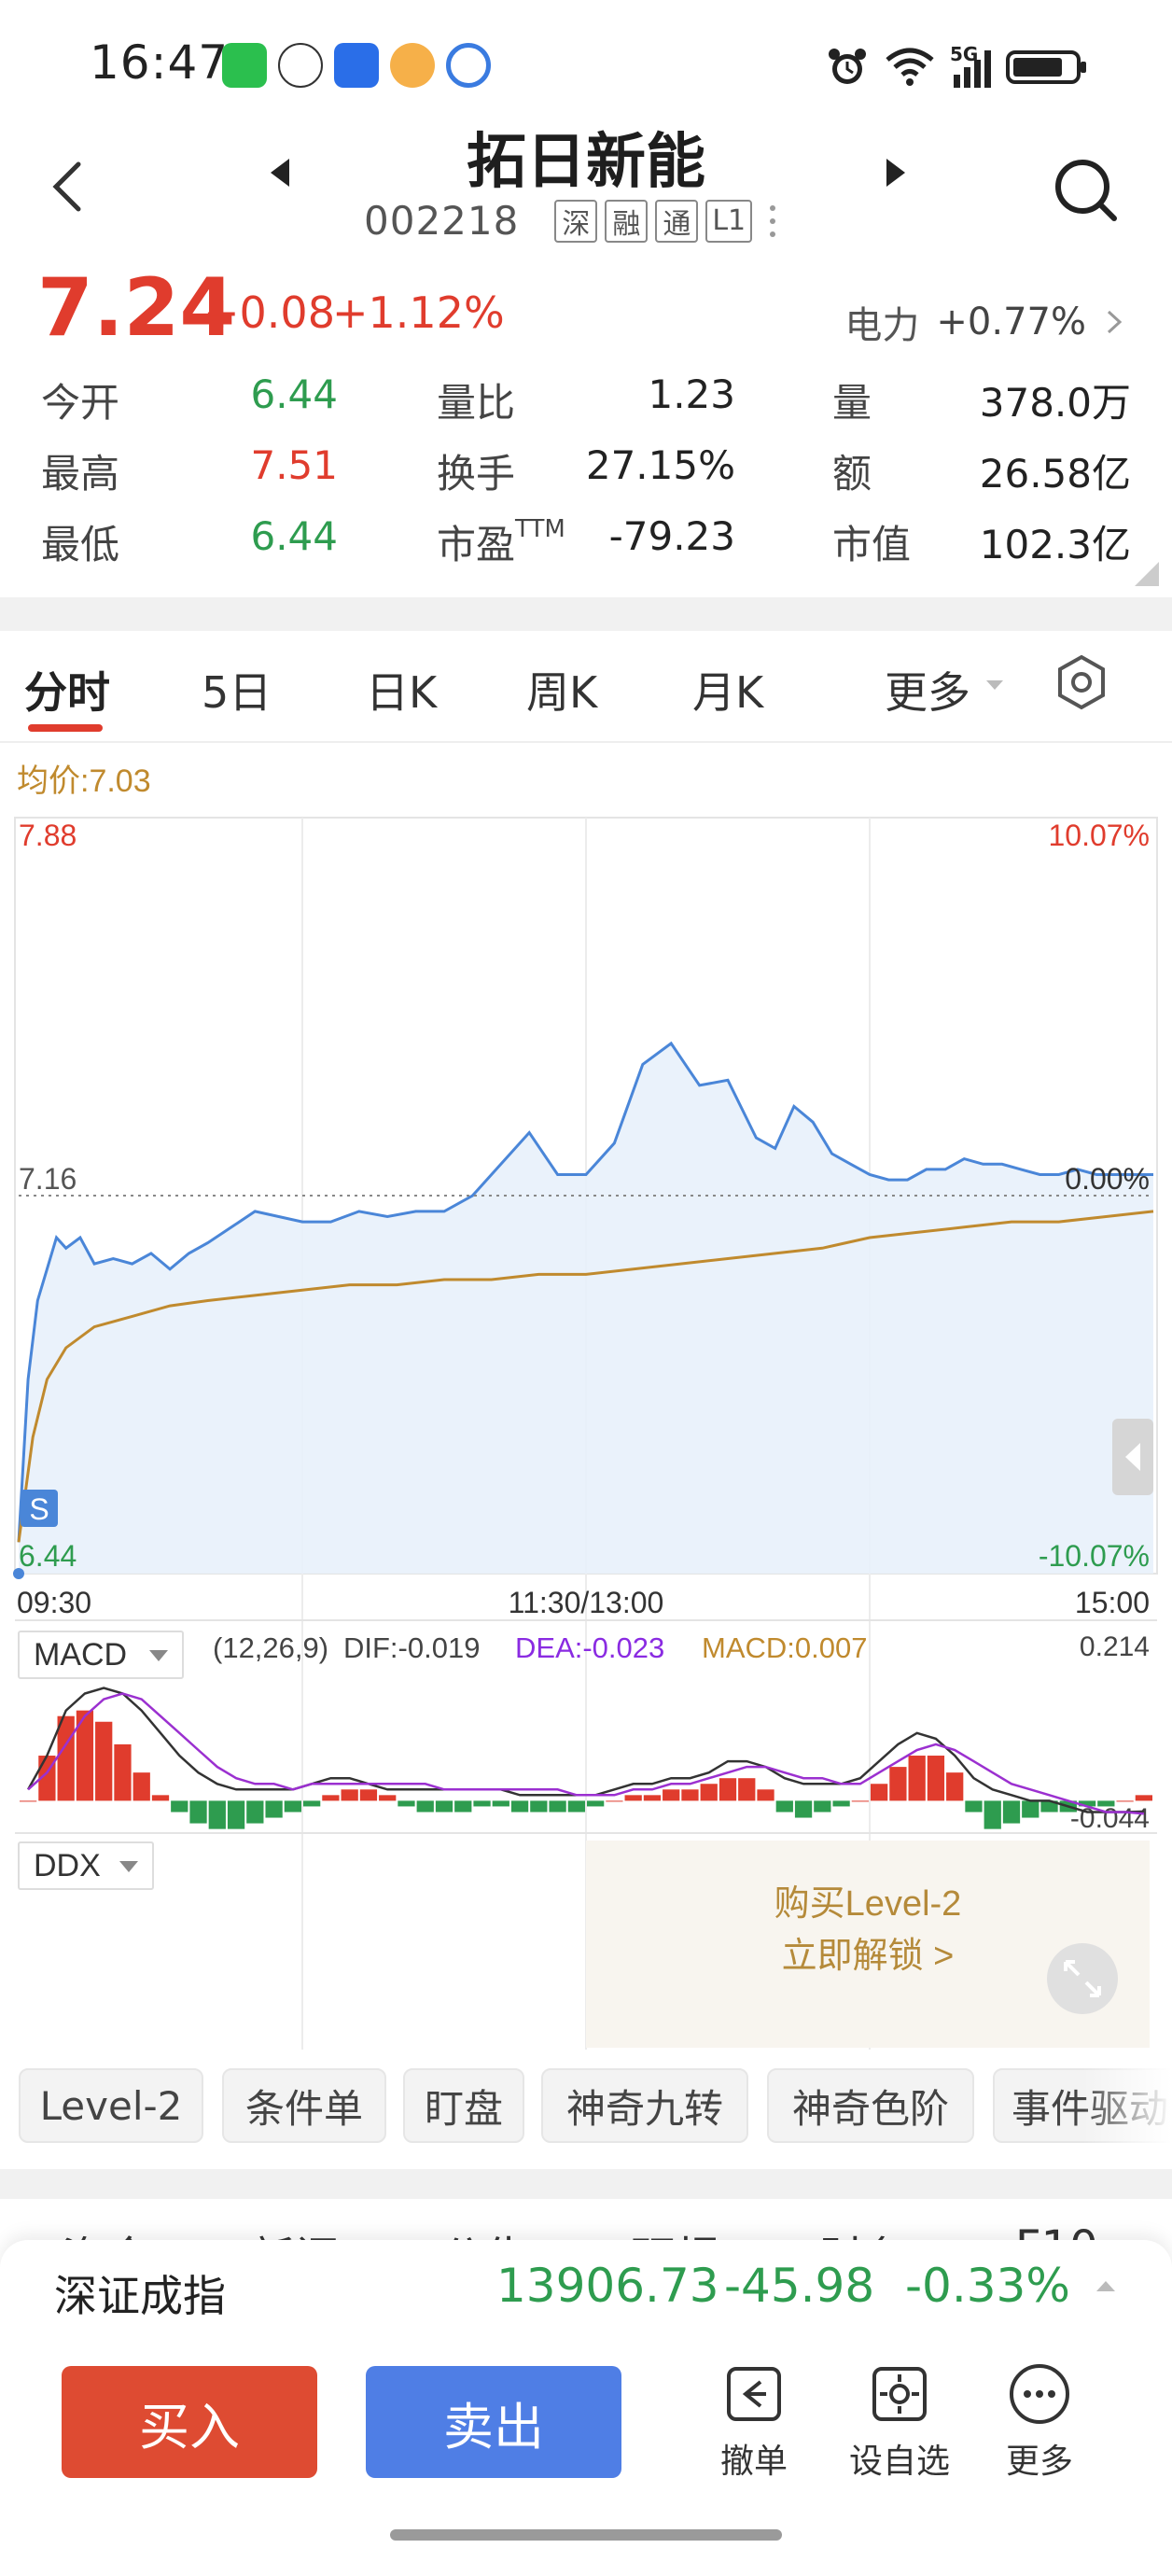 This screenshot has height=2576, width=1172. Describe the element at coordinates (111, 2105) in the screenshot. I see `level2-button: Level-2` at that location.